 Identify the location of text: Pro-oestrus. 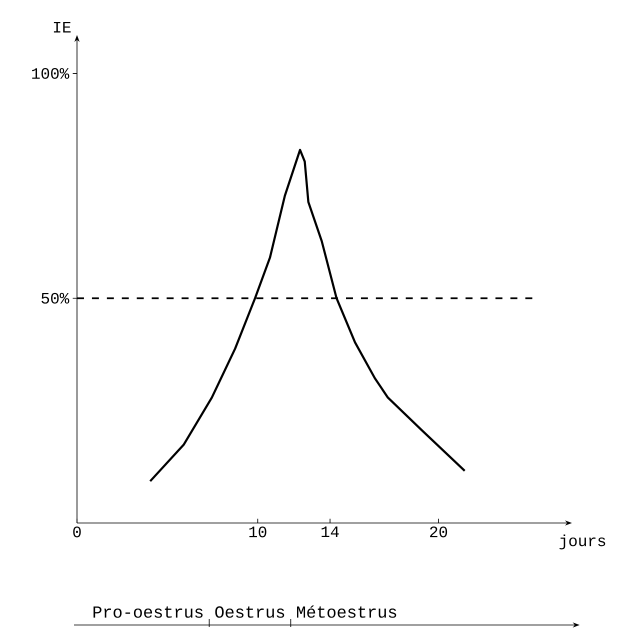
(148, 612).